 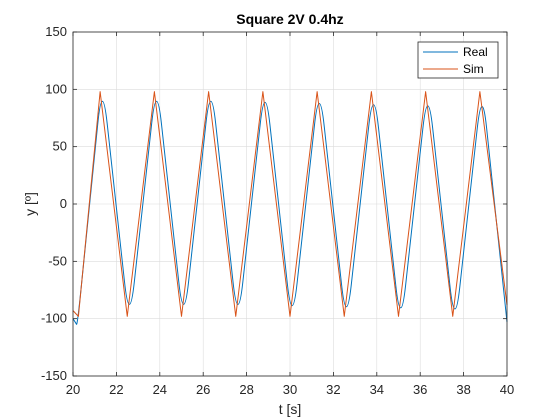 I want to click on x-tick-label: 34, so click(x=377, y=389).